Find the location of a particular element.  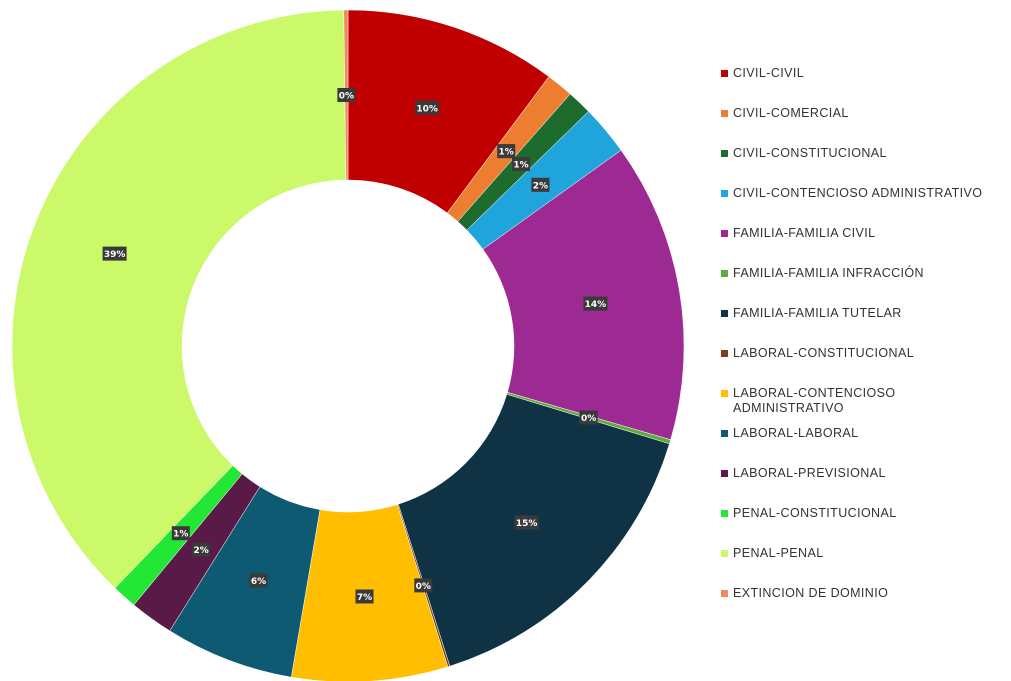

slice-data-label-laboral-laboral: 6% is located at coordinates (258, 580).